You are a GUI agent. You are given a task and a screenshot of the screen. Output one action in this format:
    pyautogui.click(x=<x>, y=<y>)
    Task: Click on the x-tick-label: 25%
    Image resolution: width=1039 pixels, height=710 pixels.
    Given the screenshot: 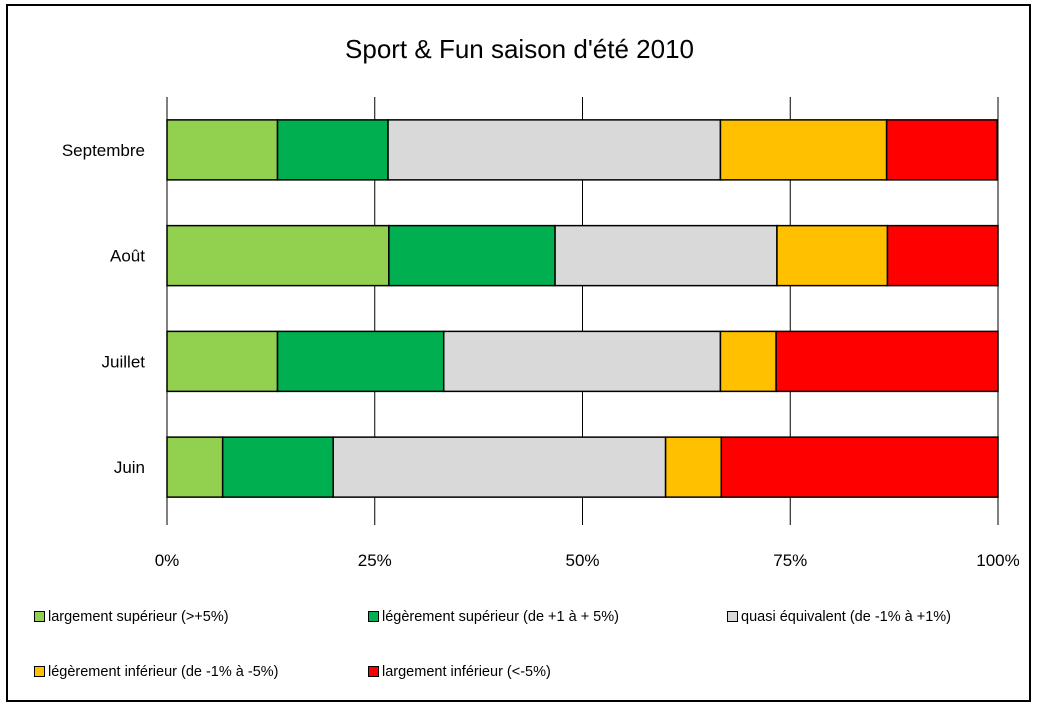 What is the action you would take?
    pyautogui.click(x=375, y=560)
    